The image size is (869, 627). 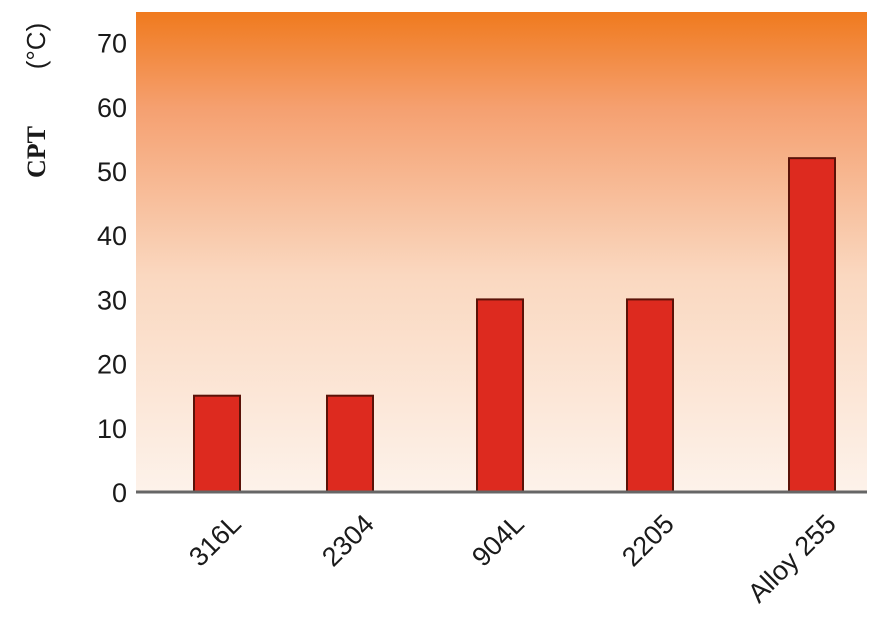 I want to click on y-tick-label: 20, so click(x=112, y=365).